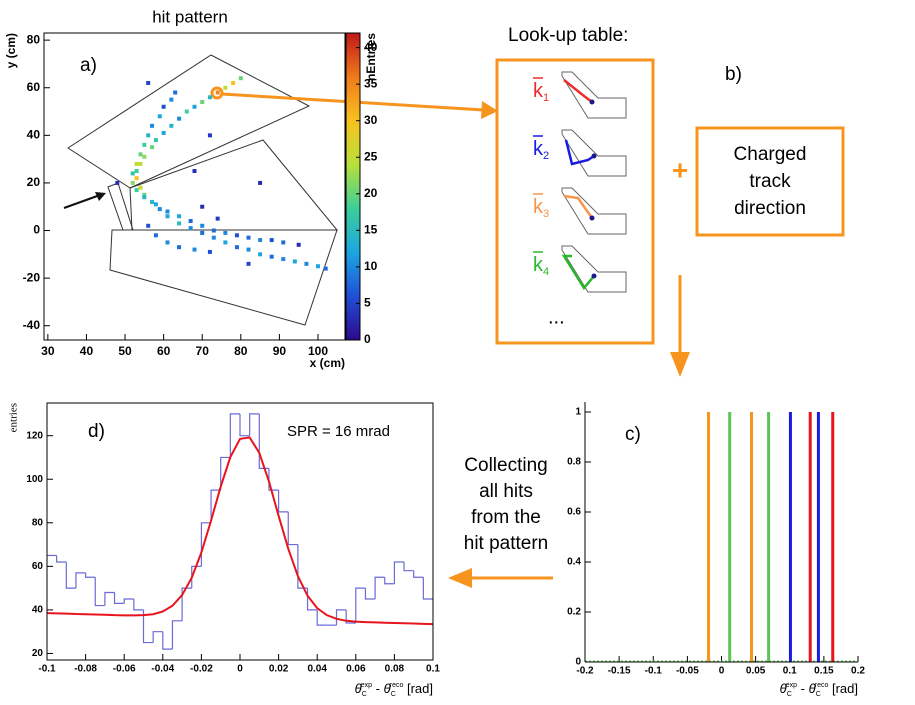  What do you see at coordinates (353, 186) in the screenshot?
I see `colorbar` at bounding box center [353, 186].